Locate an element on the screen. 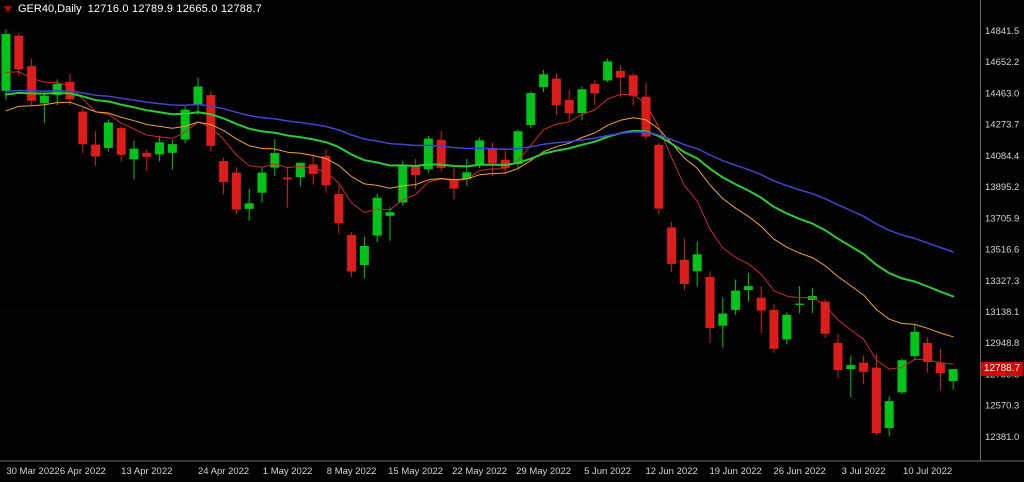 Image resolution: width=1024 pixels, height=482 pixels. date-tick-label: 24 Apr 2022 is located at coordinates (223, 471).